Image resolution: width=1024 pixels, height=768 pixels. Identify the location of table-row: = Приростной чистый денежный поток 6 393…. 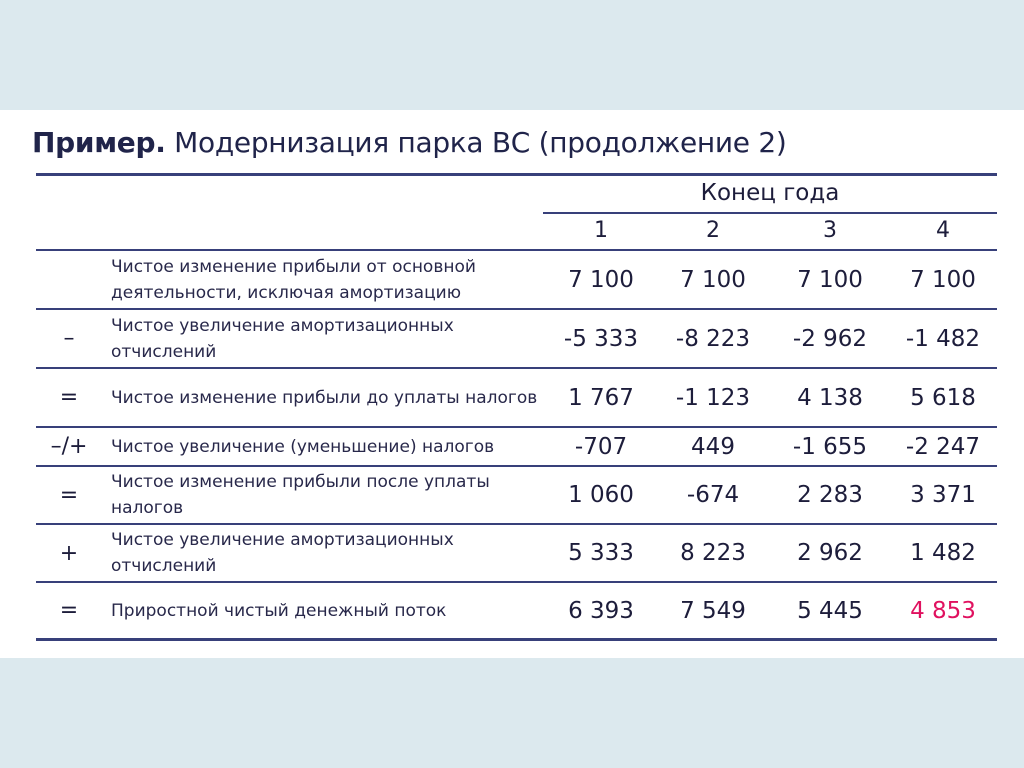
(516, 610).